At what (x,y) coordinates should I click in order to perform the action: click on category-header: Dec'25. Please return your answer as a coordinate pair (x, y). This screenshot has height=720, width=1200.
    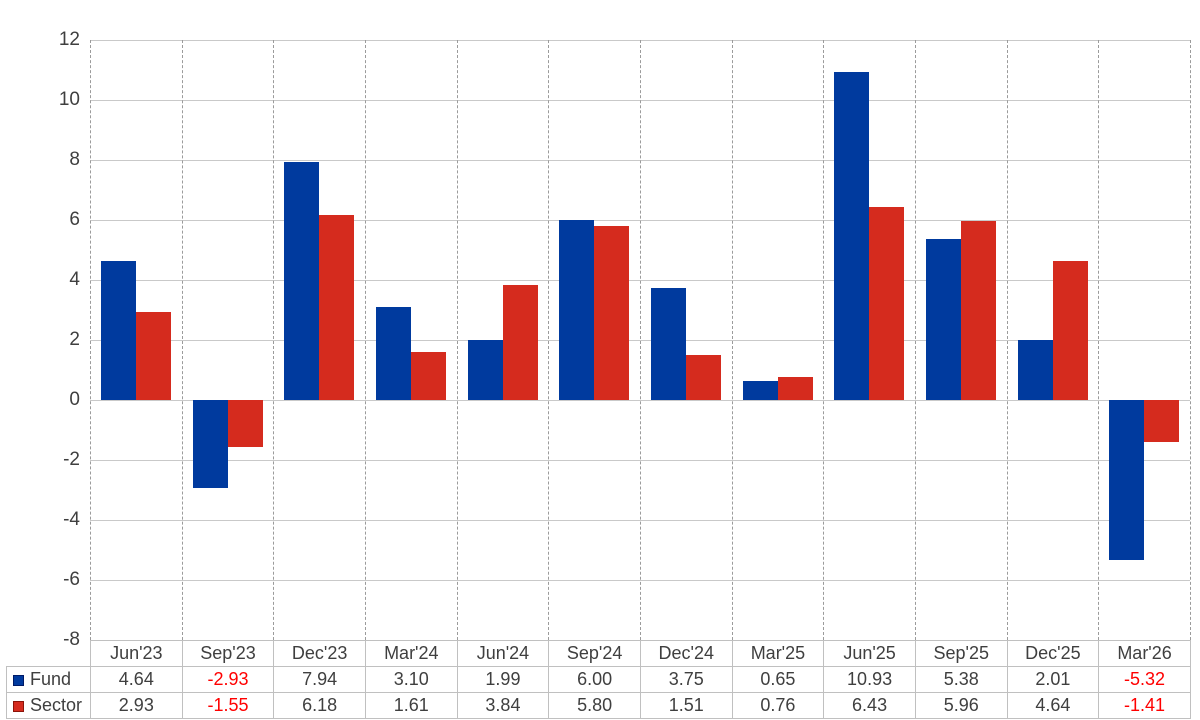
    Looking at the image, I should click on (1053, 653).